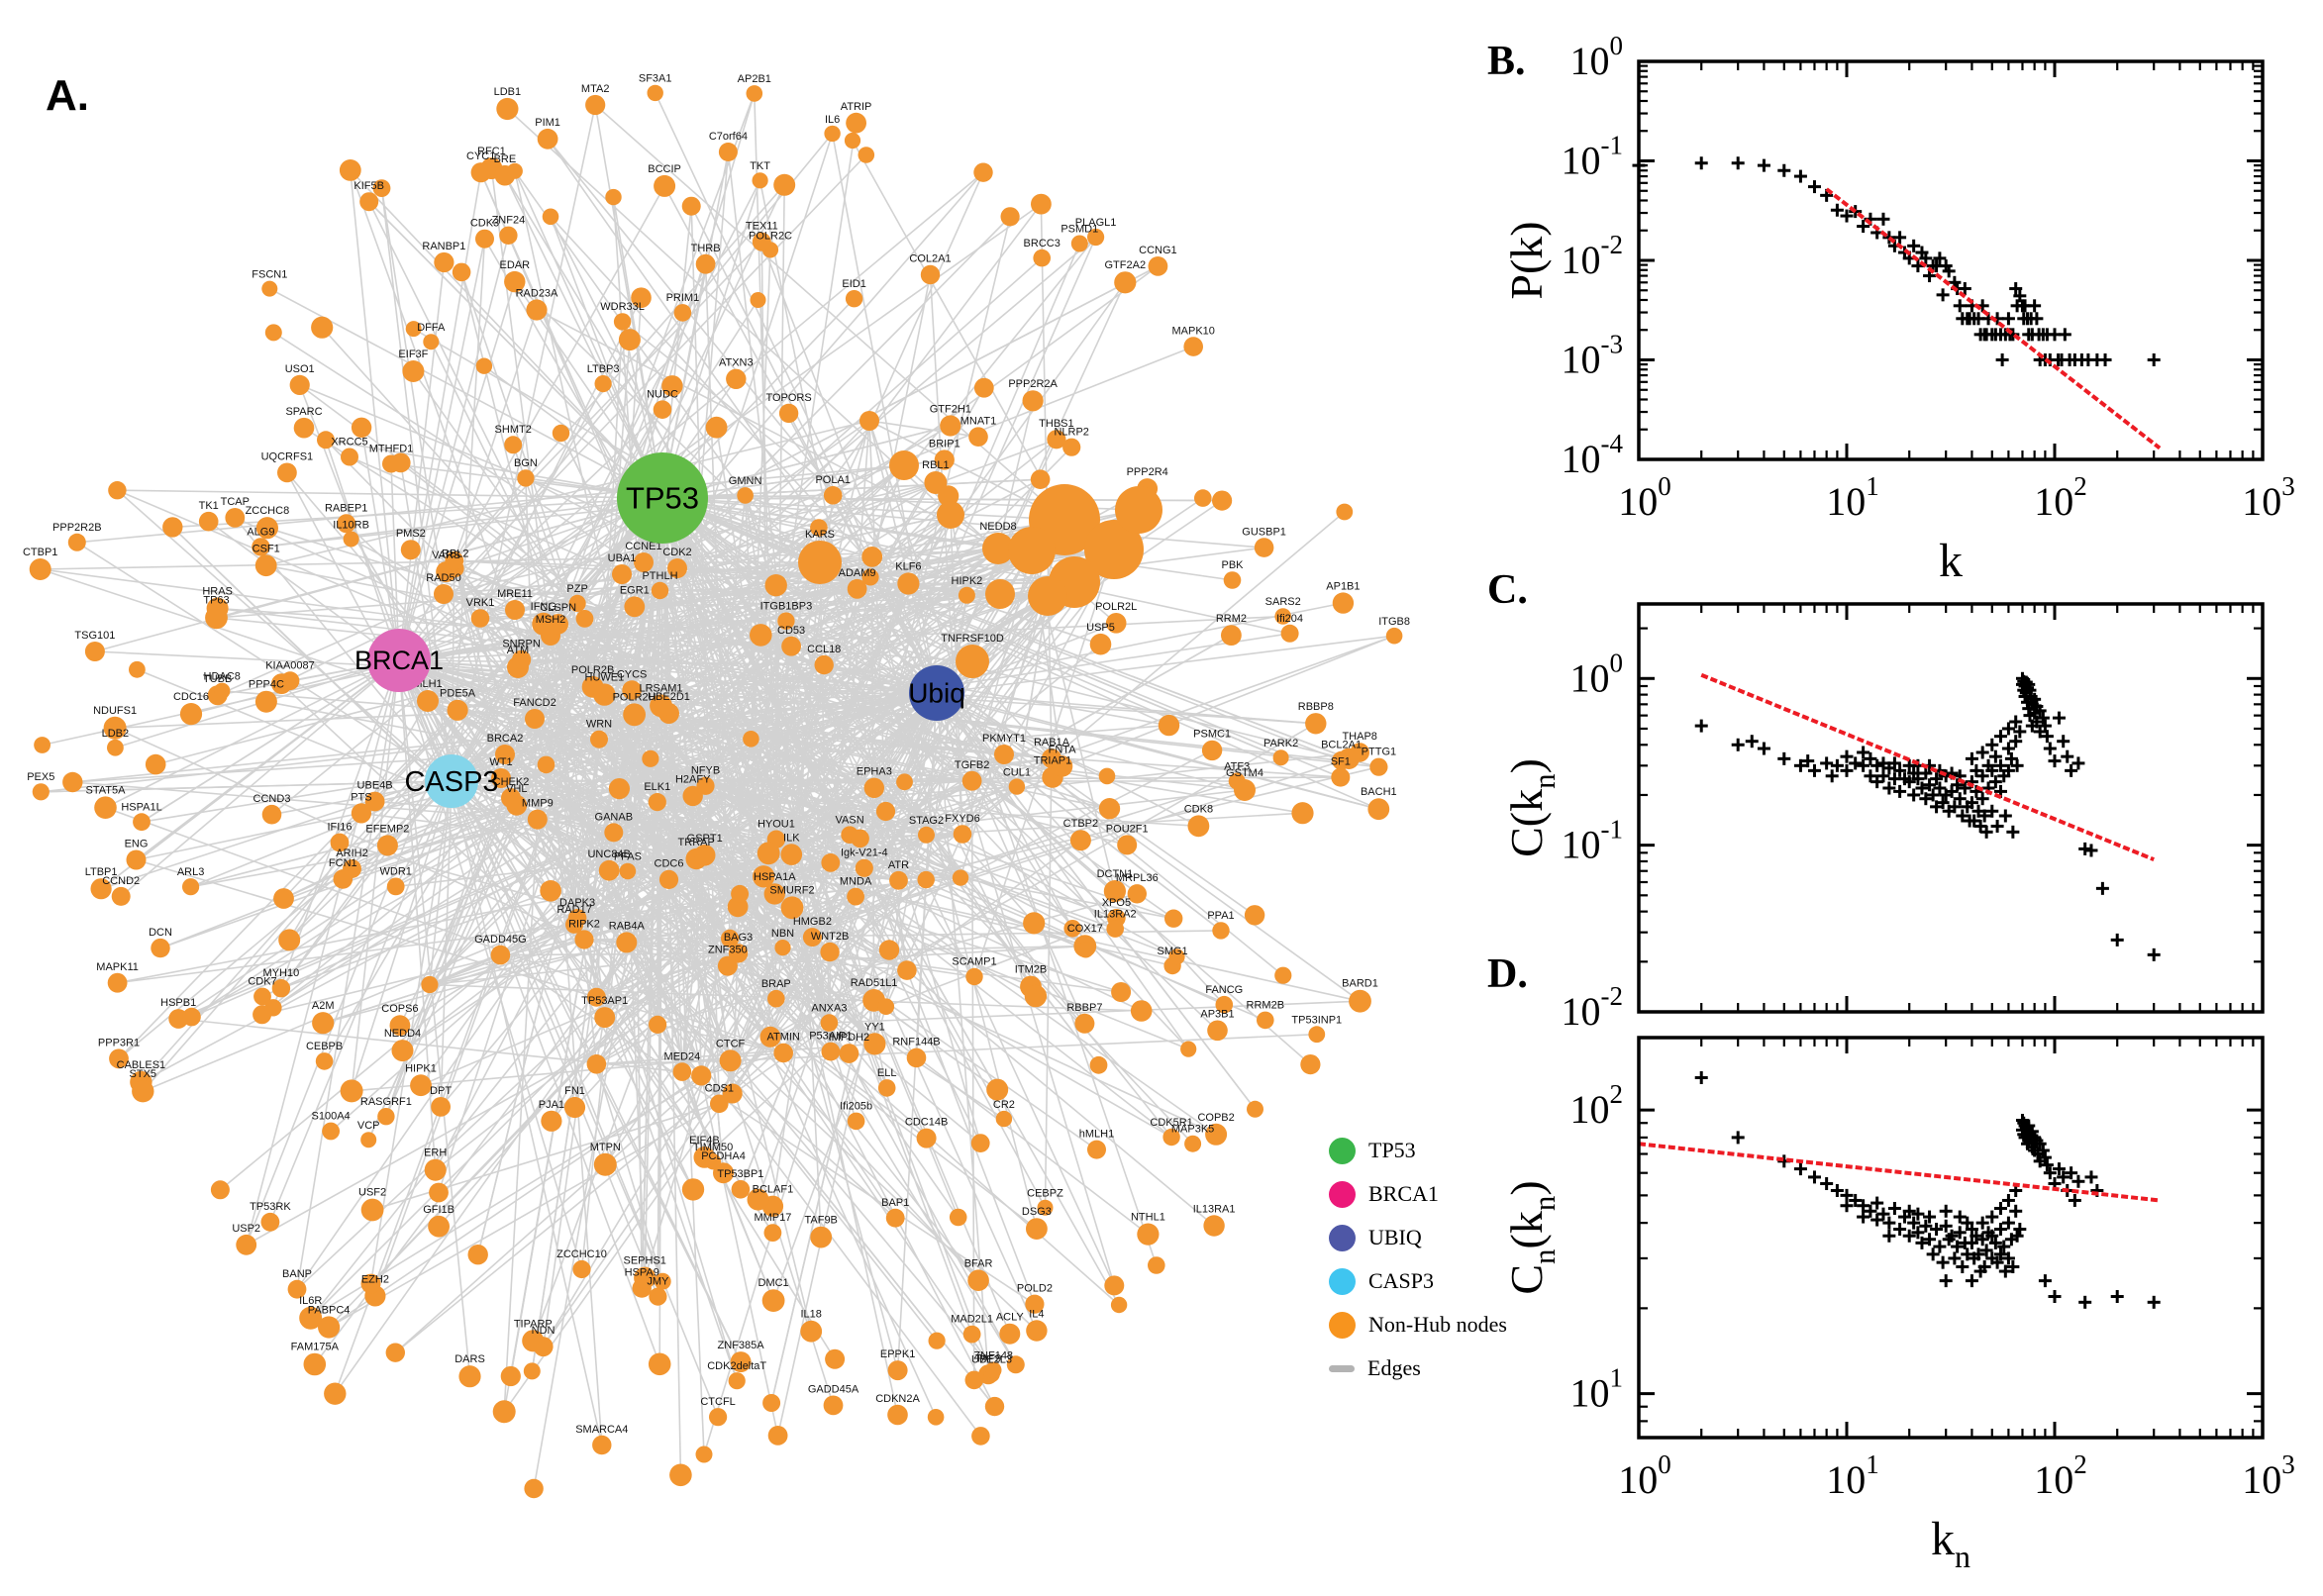 The width and height of the screenshot is (2323, 1596). What do you see at coordinates (832, 120) in the screenshot?
I see `network-node-label: IL6` at bounding box center [832, 120].